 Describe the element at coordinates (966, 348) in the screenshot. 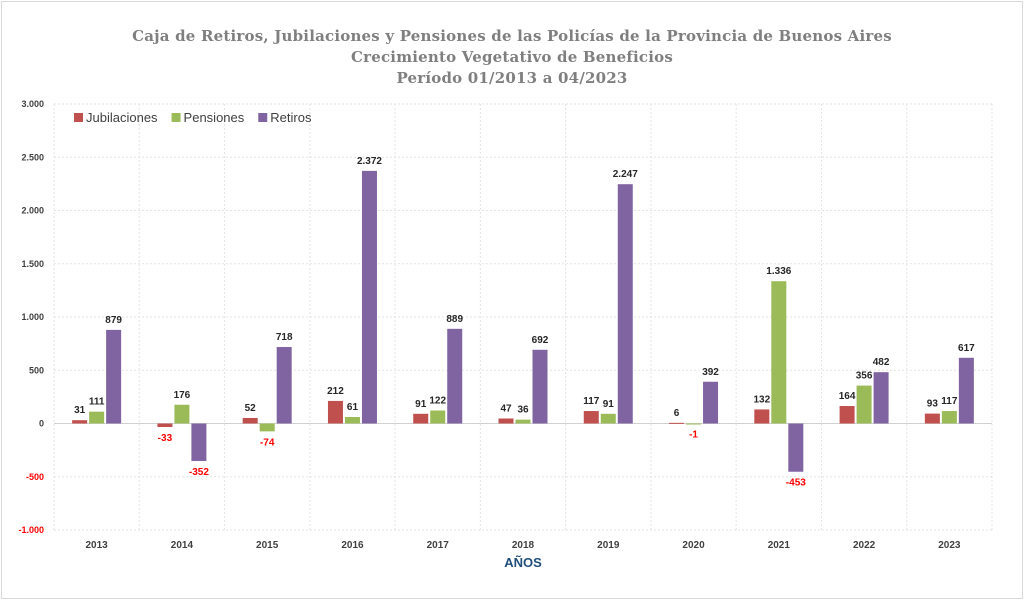

I see `data-label: 617` at that location.